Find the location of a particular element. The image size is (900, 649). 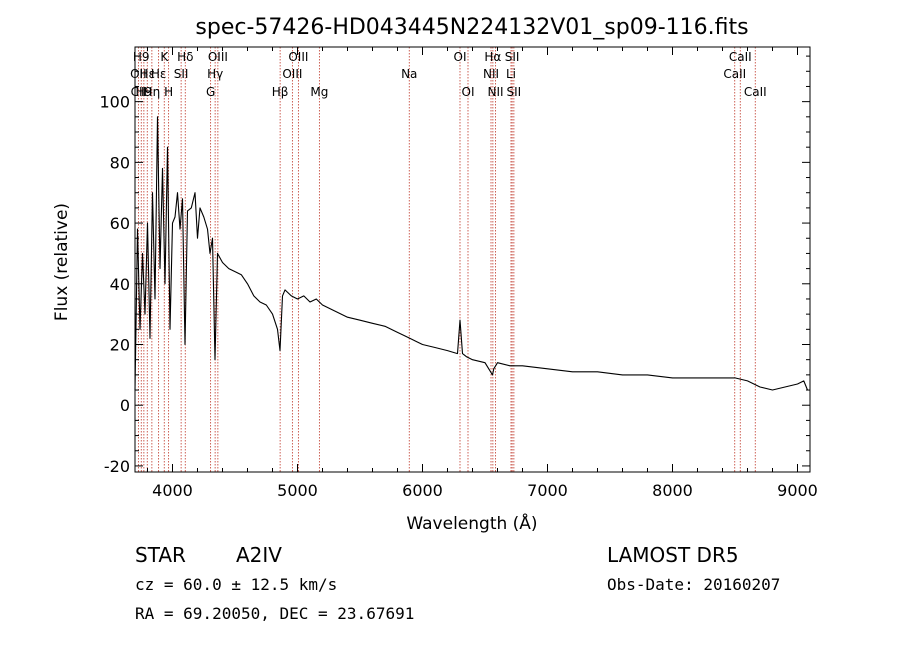

line-label: Mg is located at coordinates (319, 92).